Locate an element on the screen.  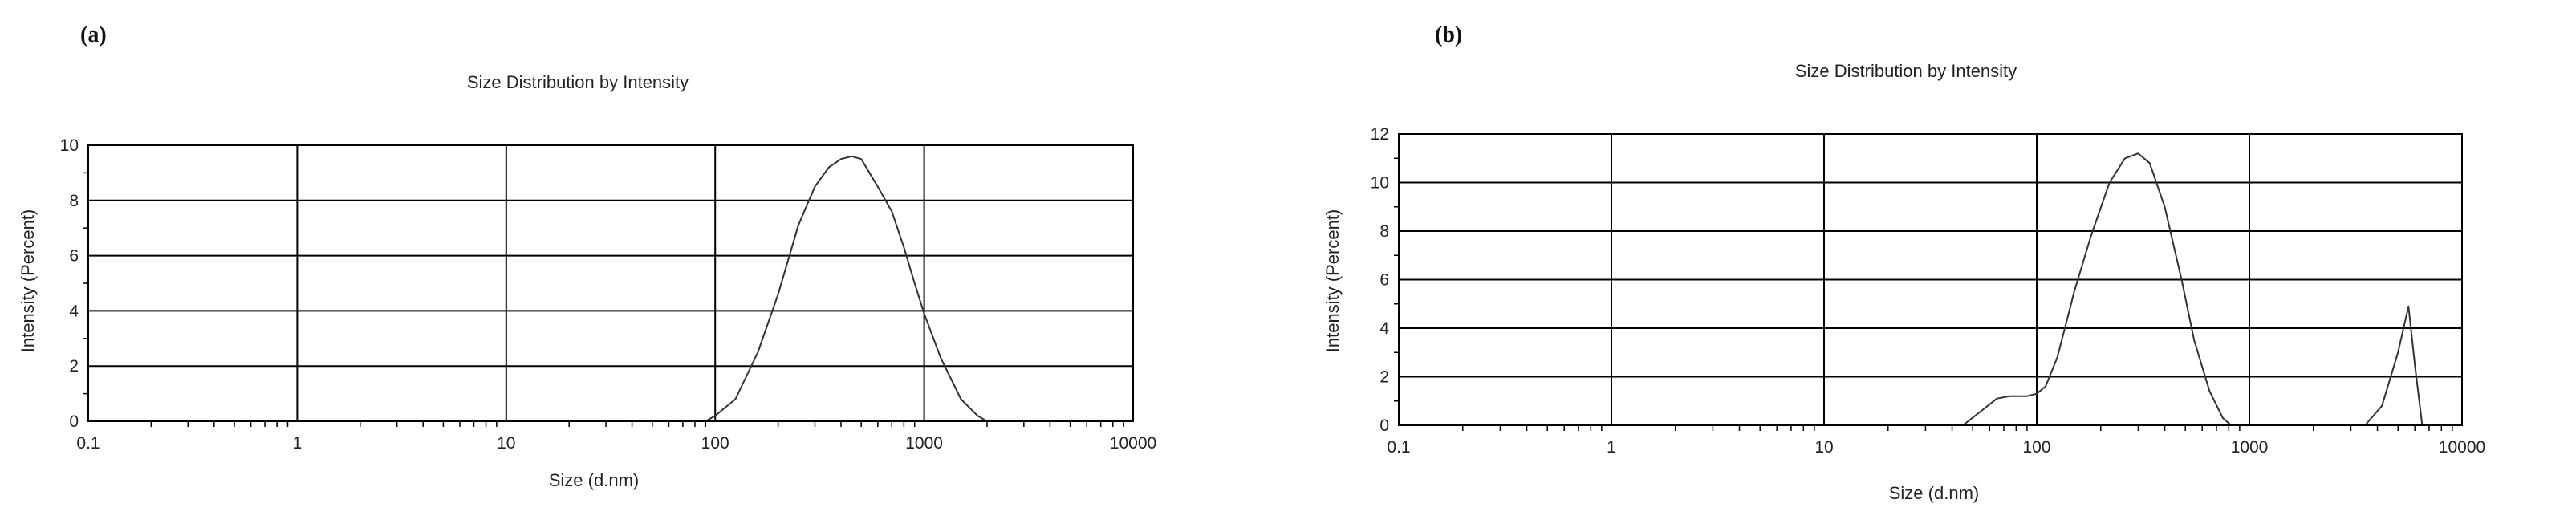
y-tick-label: 12 is located at coordinates (1380, 135).